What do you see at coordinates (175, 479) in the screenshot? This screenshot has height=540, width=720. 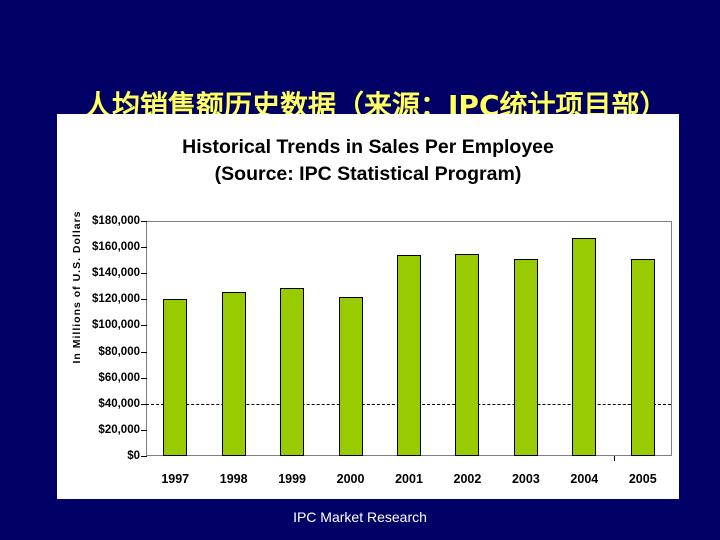 I see `x-tick-label: 1997` at bounding box center [175, 479].